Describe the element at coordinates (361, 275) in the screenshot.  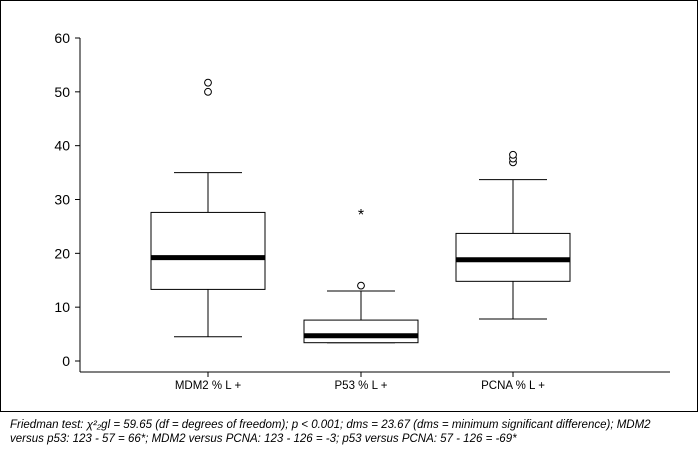
I see `box-2: *` at that location.